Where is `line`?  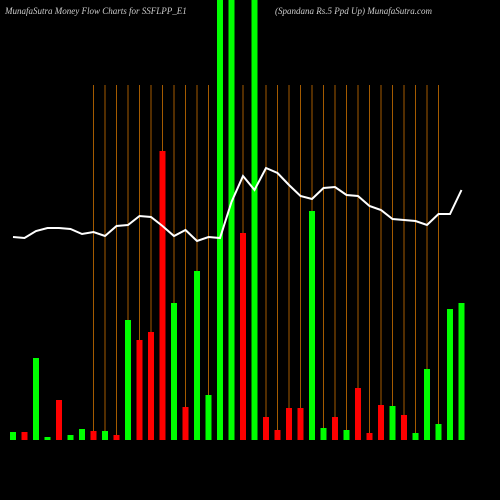
line is located at coordinates (237, 204).